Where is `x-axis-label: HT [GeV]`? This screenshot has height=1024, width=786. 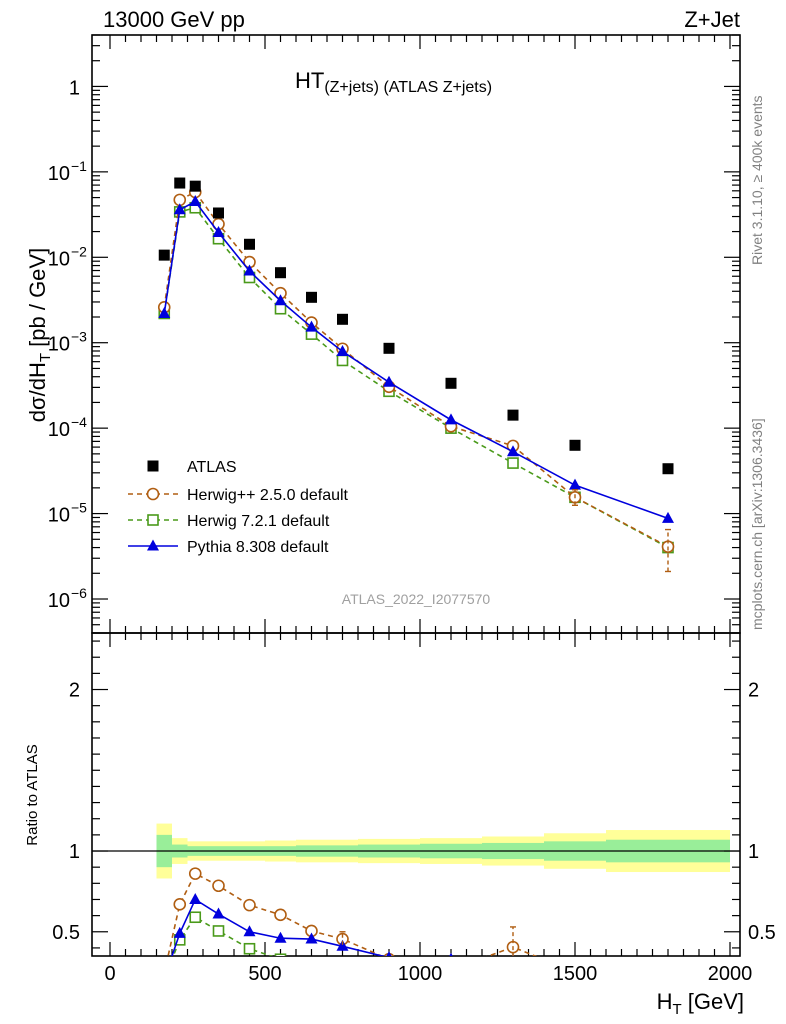
x-axis-label: HT [GeV] is located at coordinates (700, 1003).